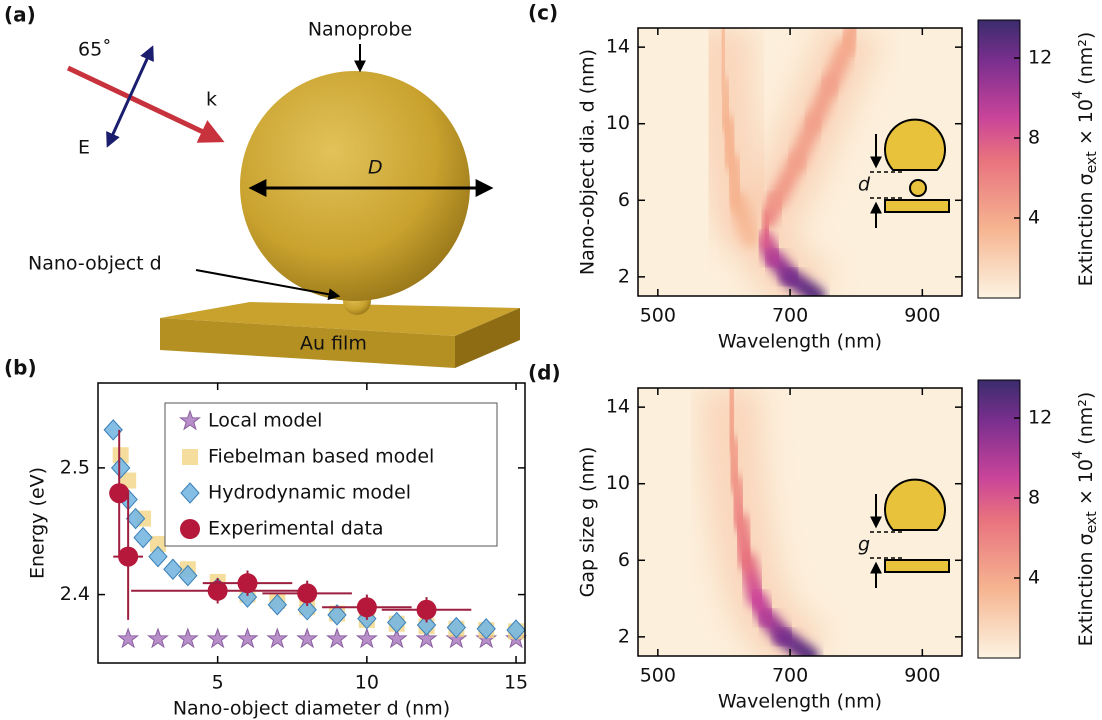 This screenshot has width=1102, height=720. Describe the element at coordinates (75, 467) in the screenshot. I see `y-tick-label: 2.5` at that location.